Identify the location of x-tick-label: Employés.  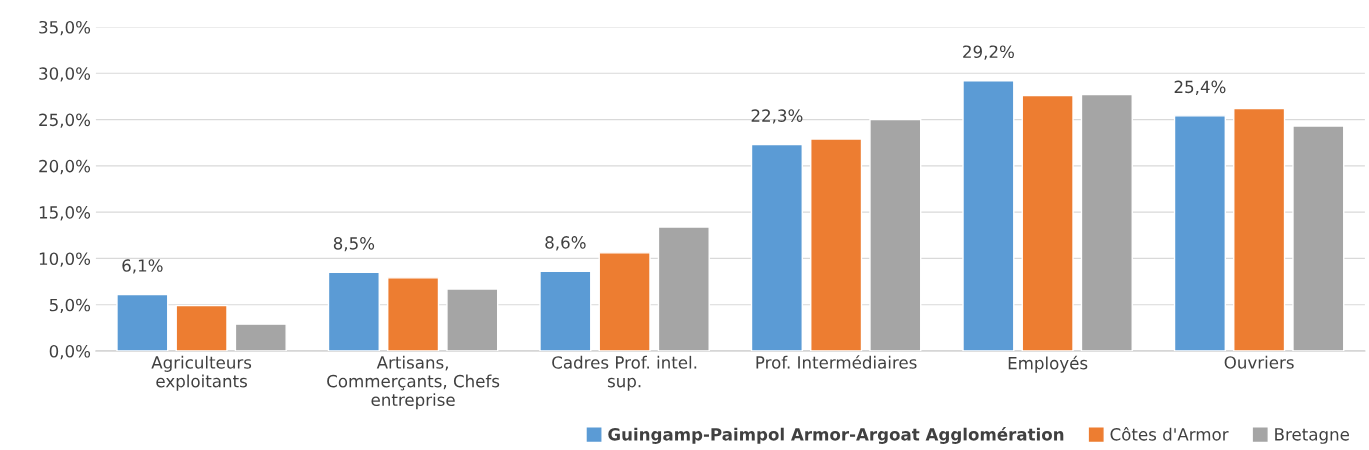
(1048, 364).